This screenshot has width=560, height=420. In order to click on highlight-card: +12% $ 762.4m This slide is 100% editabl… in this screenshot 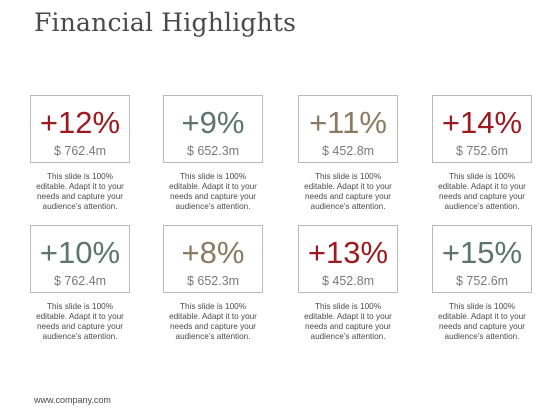, I will do `click(80, 153)`.